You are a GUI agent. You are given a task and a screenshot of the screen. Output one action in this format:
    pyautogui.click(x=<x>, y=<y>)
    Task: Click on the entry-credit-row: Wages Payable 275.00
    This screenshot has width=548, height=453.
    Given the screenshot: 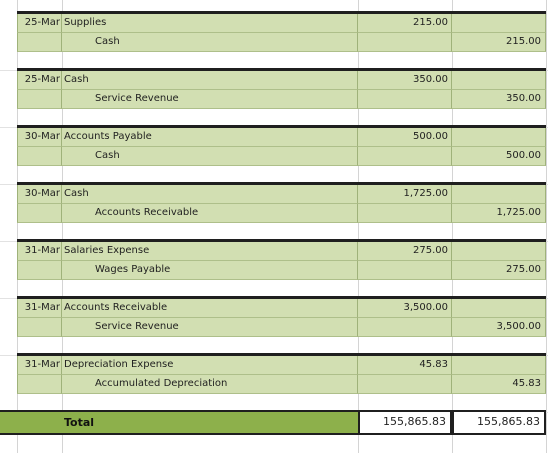 What is the action you would take?
    pyautogui.click(x=274, y=270)
    